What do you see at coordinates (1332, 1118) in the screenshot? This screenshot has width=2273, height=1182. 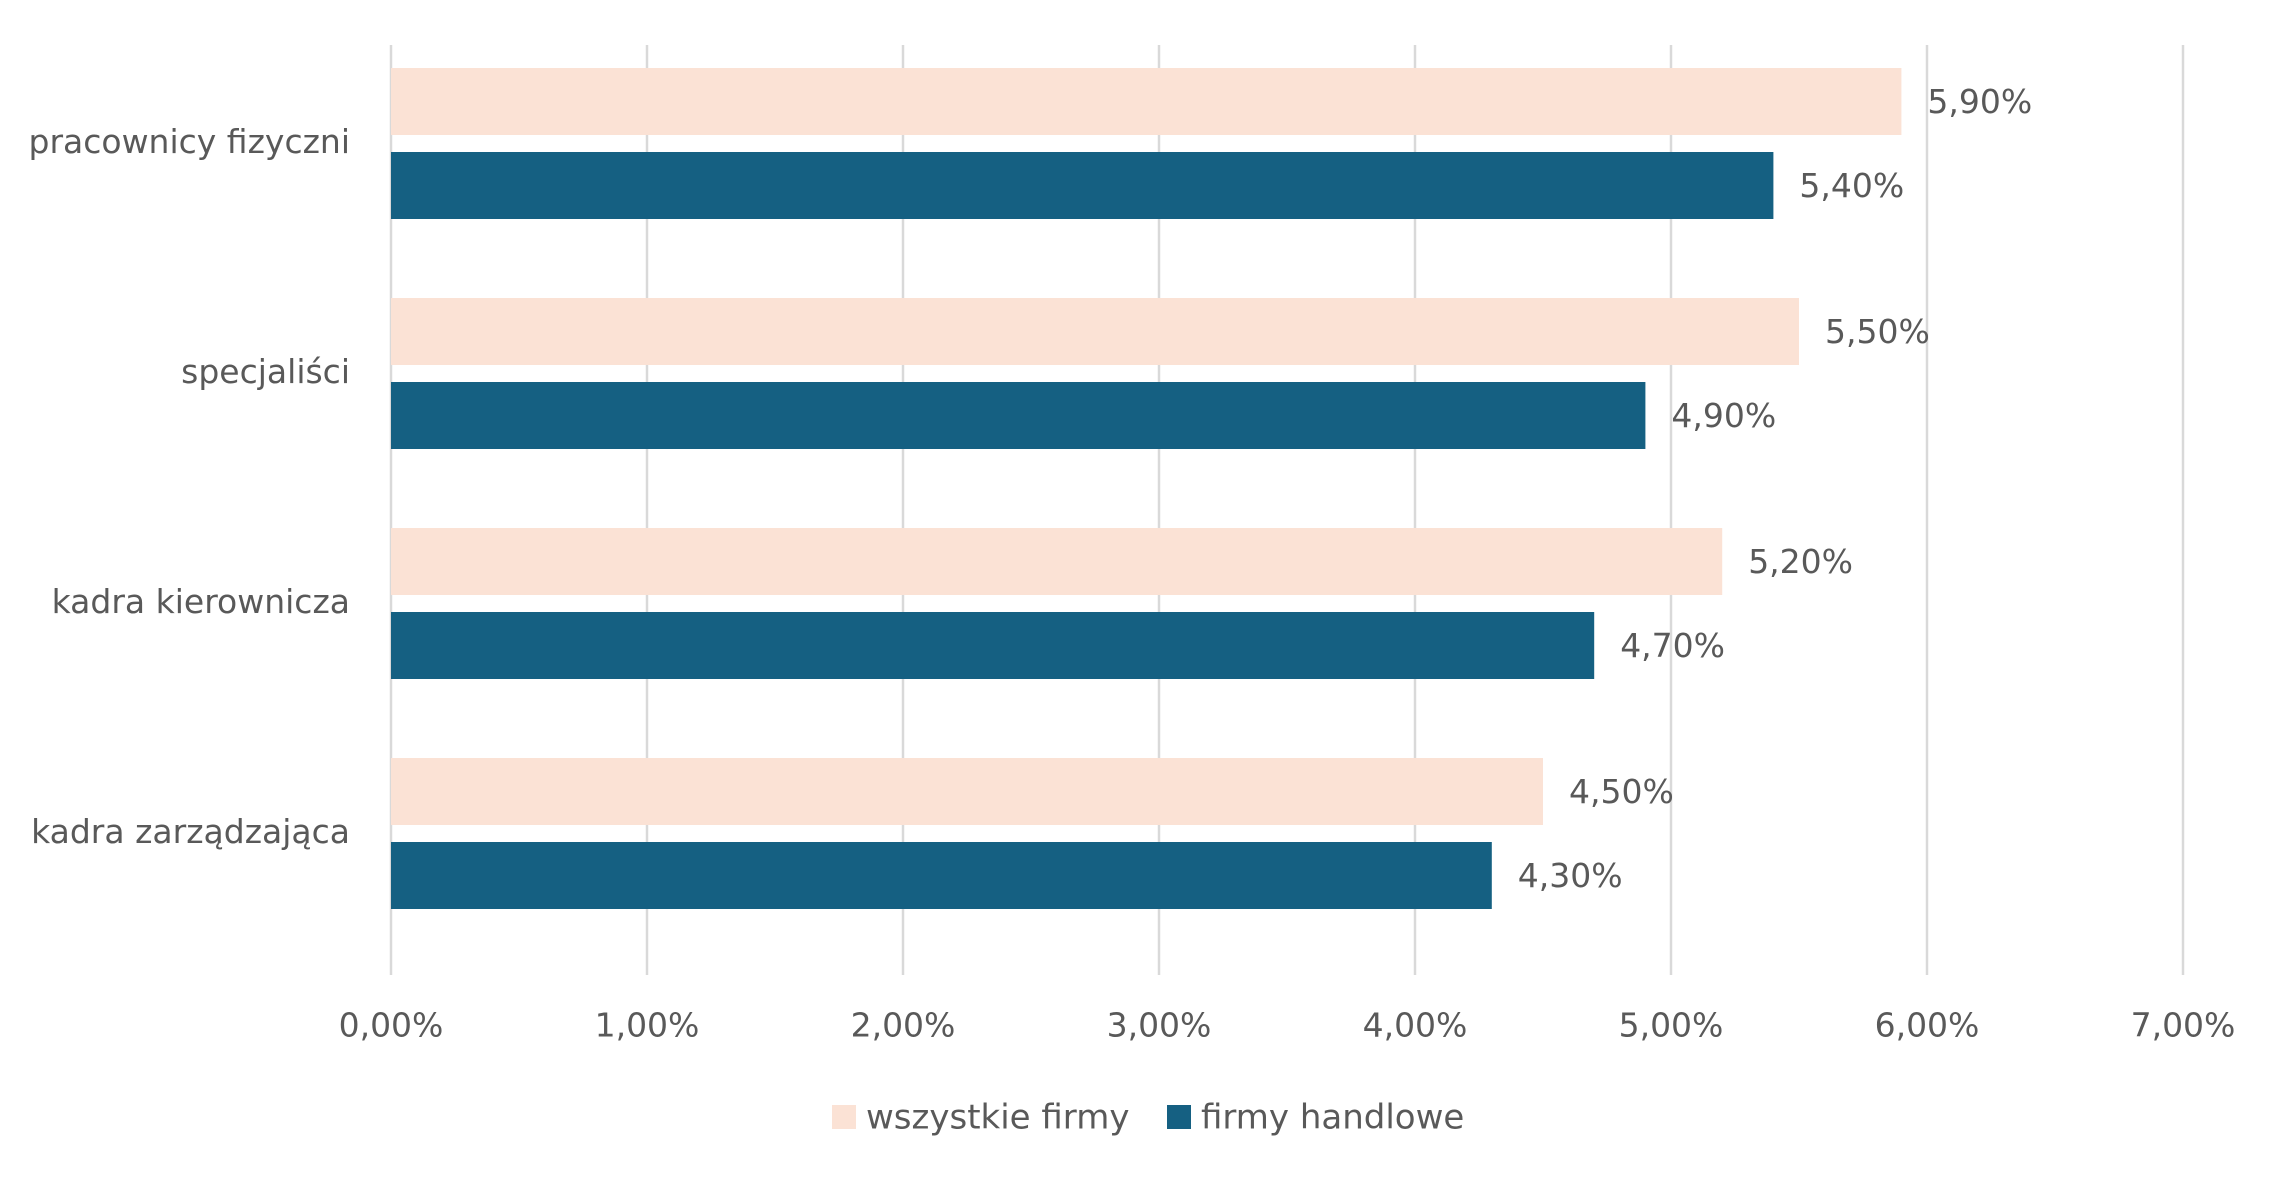 I see `legend-label: firmy handlowe` at bounding box center [1332, 1118].